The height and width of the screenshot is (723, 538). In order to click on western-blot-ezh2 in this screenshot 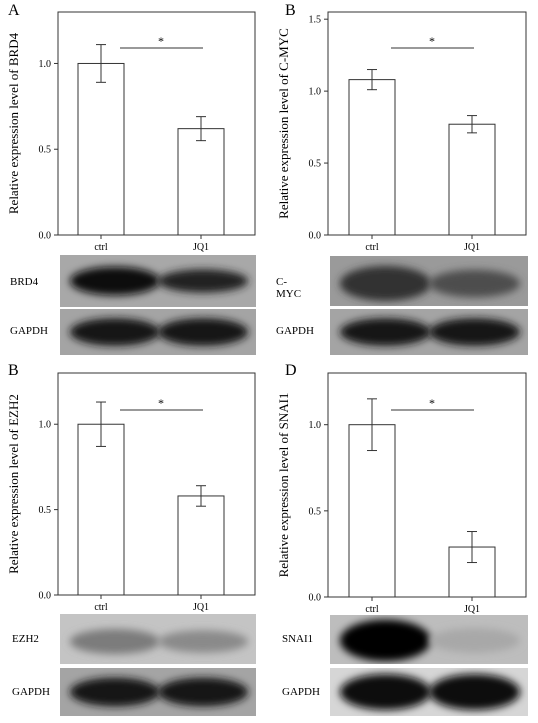, I will do `click(158, 641)`.